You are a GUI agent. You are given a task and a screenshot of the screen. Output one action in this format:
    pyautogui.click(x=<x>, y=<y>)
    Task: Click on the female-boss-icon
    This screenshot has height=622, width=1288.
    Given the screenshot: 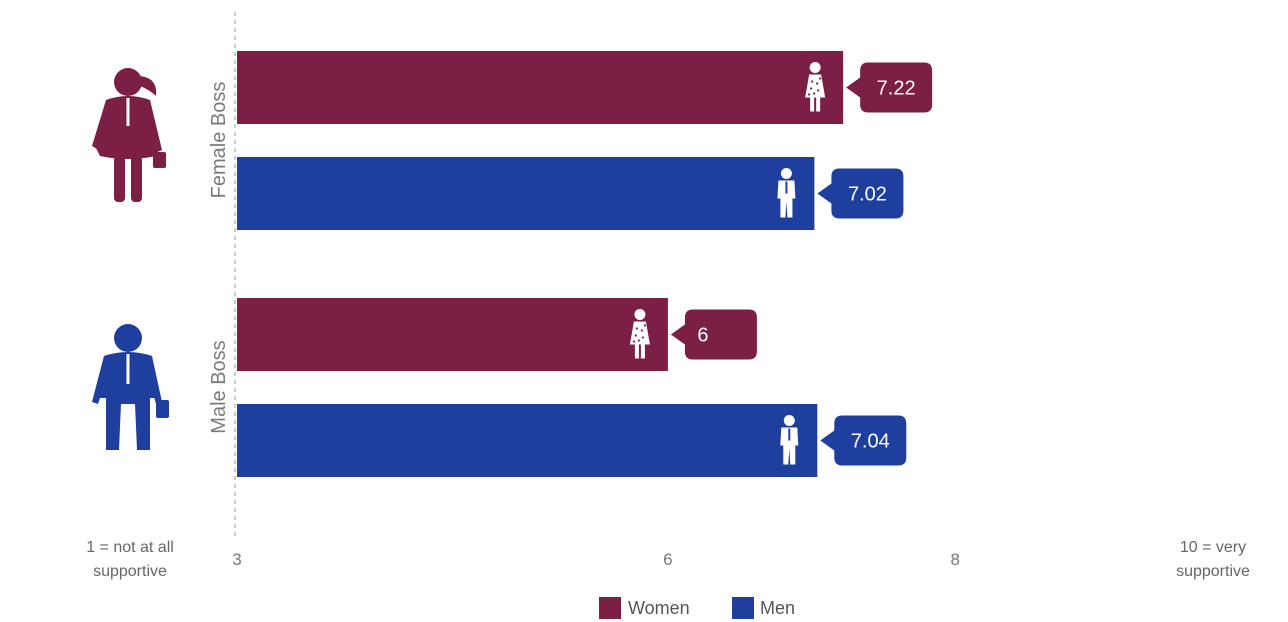 What is the action you would take?
    pyautogui.click(x=129, y=135)
    